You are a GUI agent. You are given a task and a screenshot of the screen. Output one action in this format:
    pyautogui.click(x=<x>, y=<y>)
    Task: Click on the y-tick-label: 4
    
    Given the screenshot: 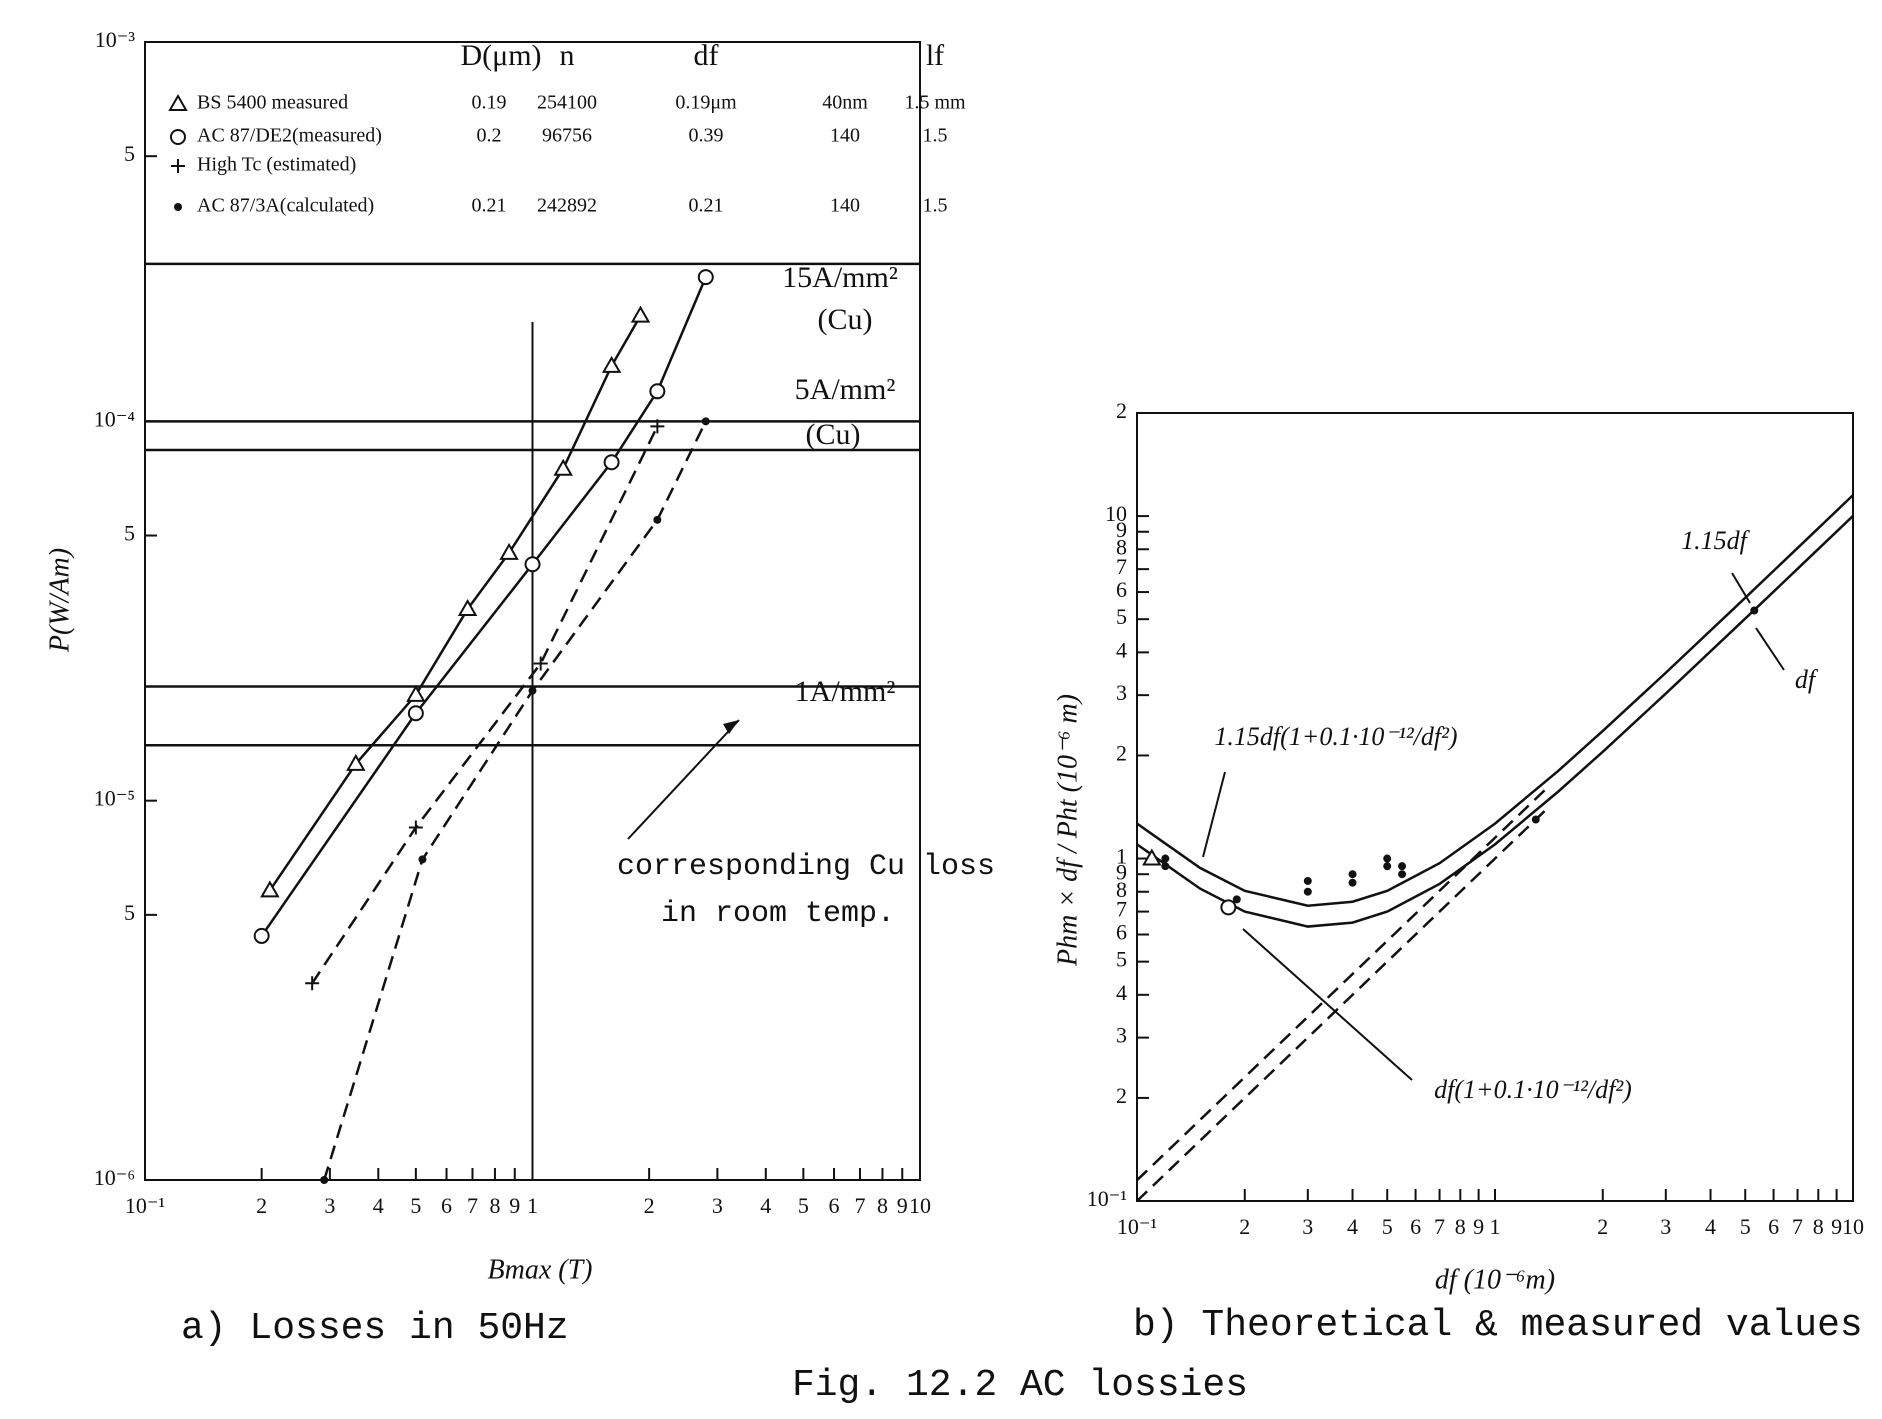 What is the action you would take?
    pyautogui.click(x=1121, y=992)
    